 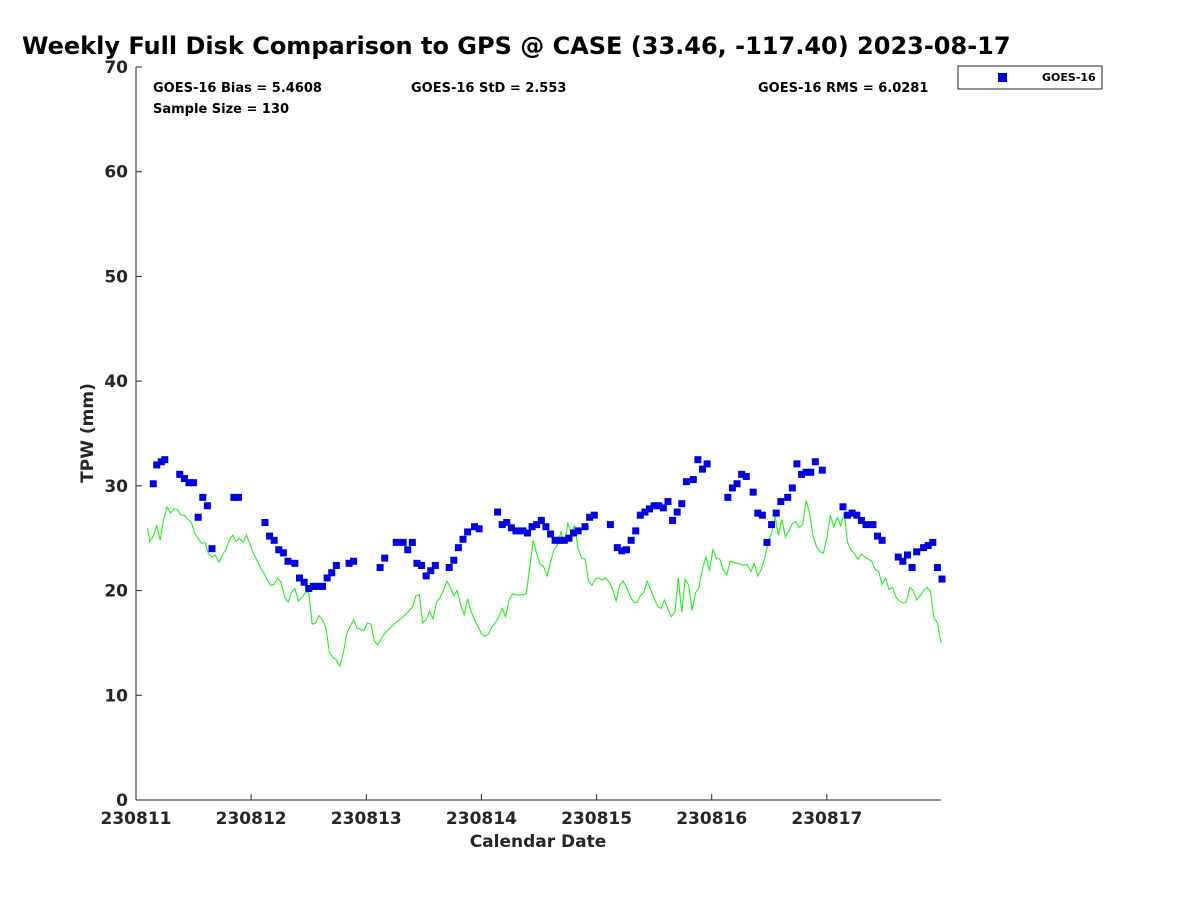 What do you see at coordinates (123, 434) in the screenshot?
I see `y-ticks: 0 10 20 30 40 50 60 70` at bounding box center [123, 434].